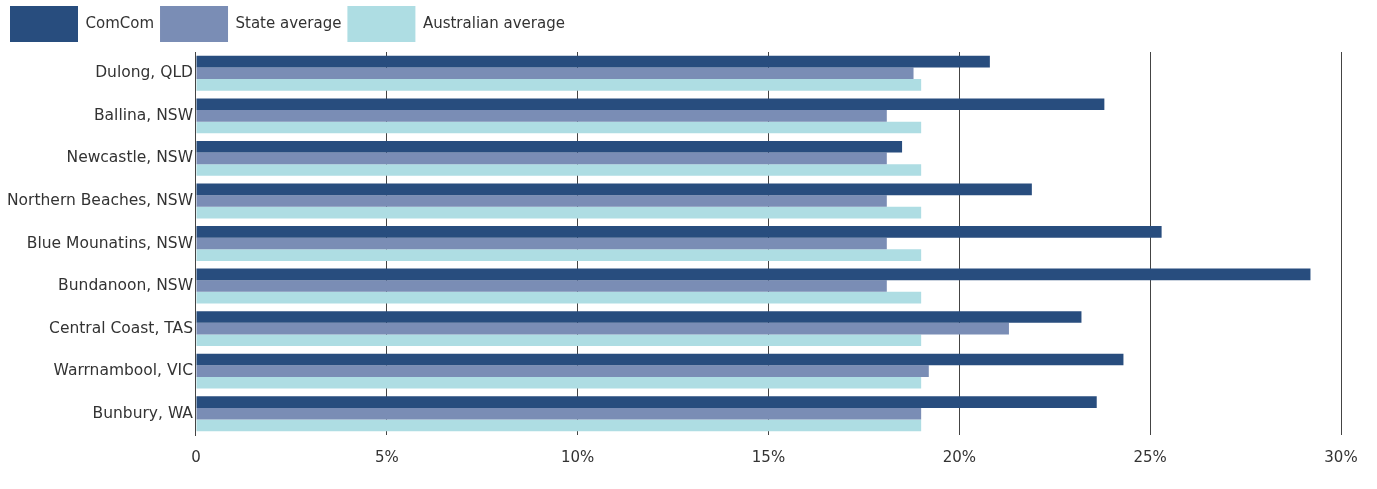  Describe the element at coordinates (959, 456) in the screenshot. I see `x-tick-label: 20%` at that location.